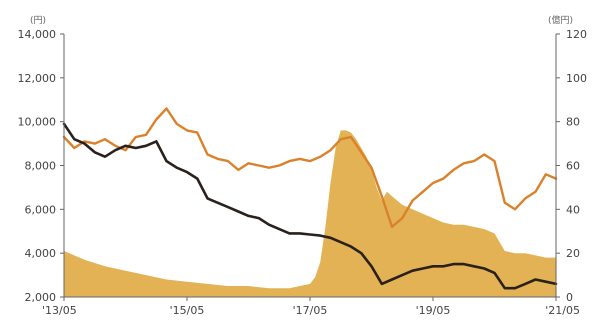 This screenshot has height=325, width=596. What do you see at coordinates (37, 78) in the screenshot?
I see `left-y-tick-label: 12,000` at bounding box center [37, 78].